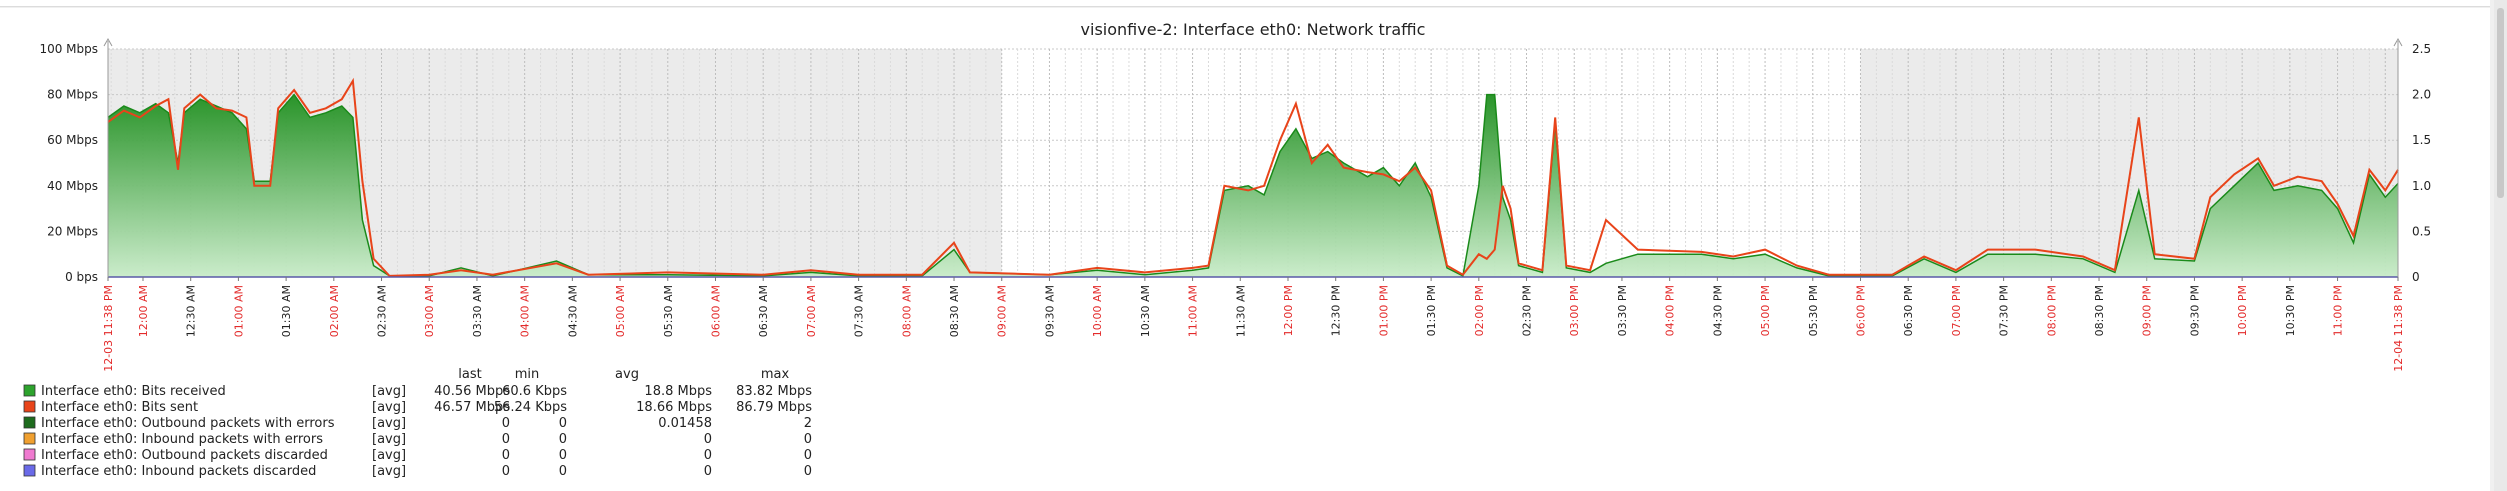 The image size is (2507, 491). I want to click on legend-value-avg: 18.66 Mbps, so click(674, 407).